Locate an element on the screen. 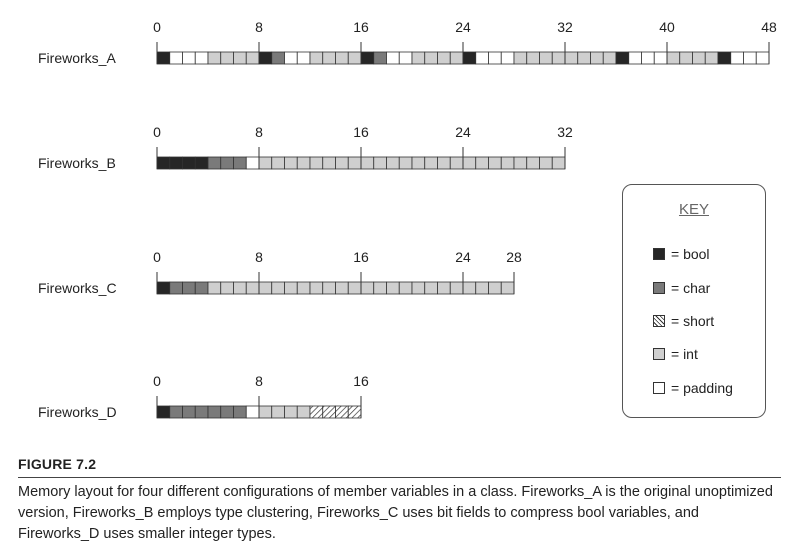 This screenshot has width=797, height=545. key-label-char: = char is located at coordinates (691, 288).